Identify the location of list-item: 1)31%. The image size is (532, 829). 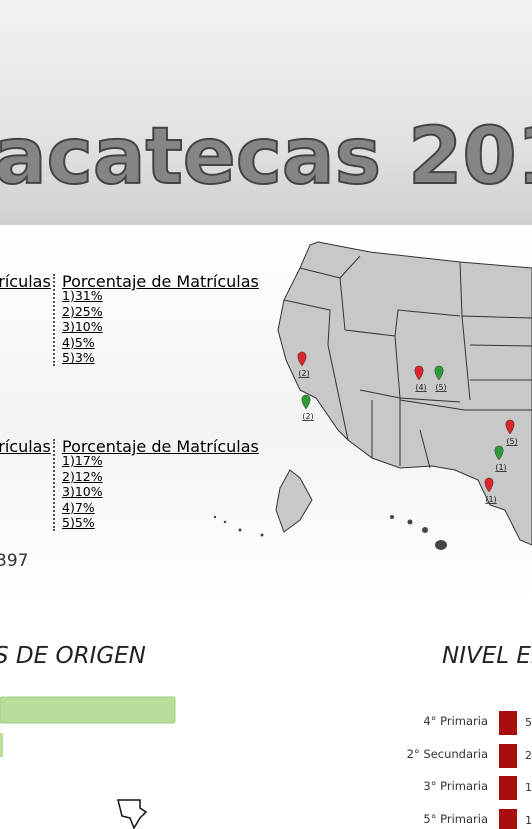
(82, 295).